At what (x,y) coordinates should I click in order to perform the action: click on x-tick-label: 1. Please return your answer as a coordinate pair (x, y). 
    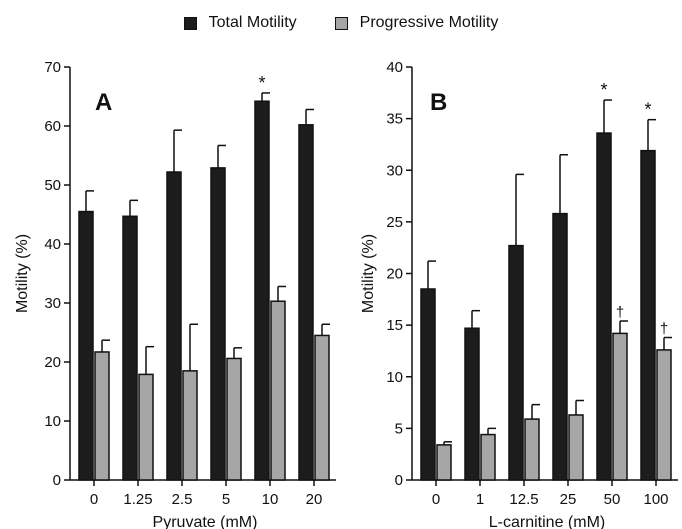
    Looking at the image, I should click on (480, 499).